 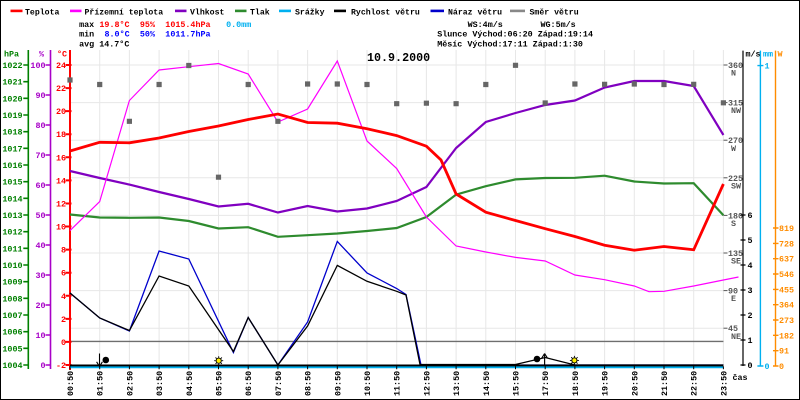 I want to click on svg-text: 14:50, so click(x=487, y=383).